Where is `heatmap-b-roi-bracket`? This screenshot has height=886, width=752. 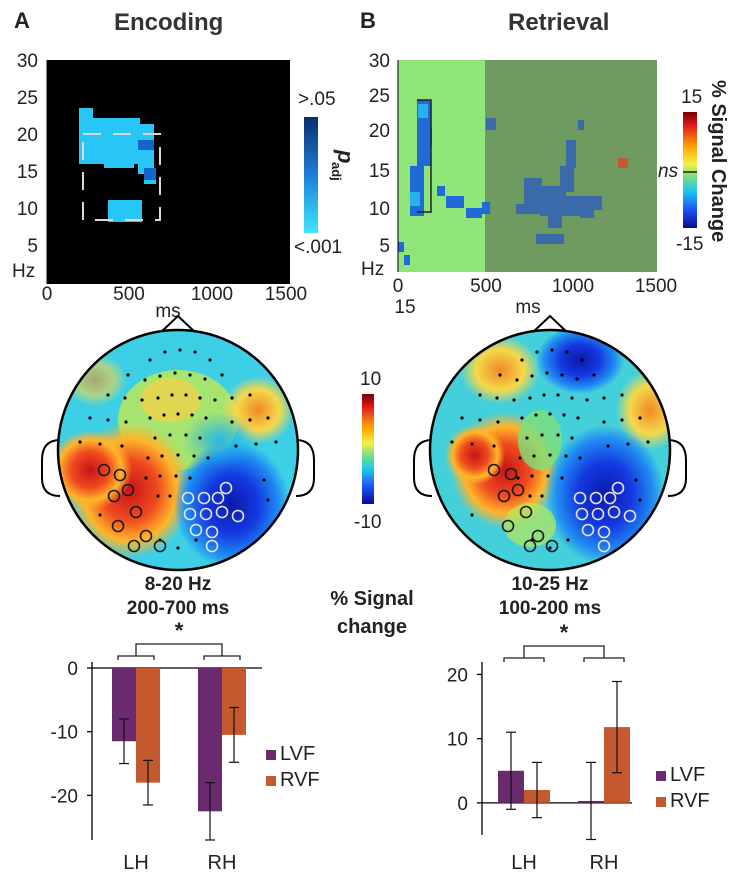 heatmap-b-roi-bracket is located at coordinates (424, 156).